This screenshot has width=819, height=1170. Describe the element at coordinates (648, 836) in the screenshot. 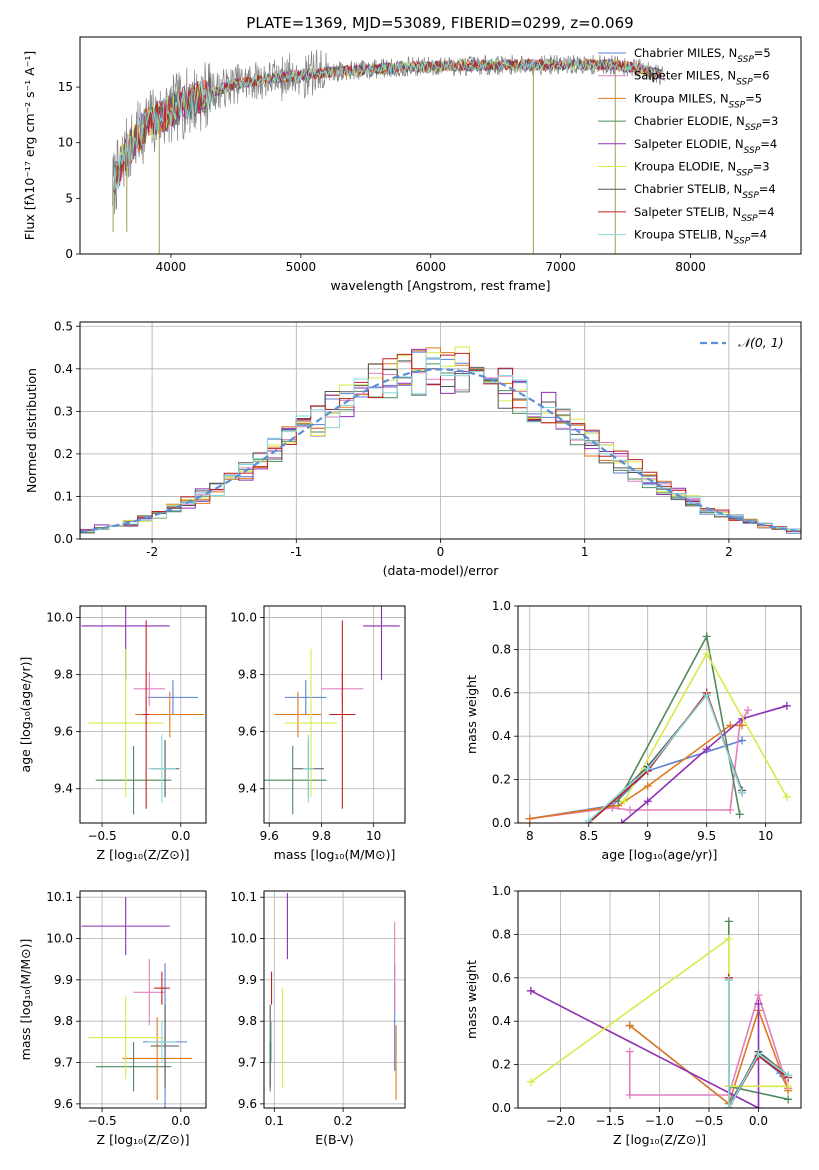

I see `x-tick-label: 9` at that location.